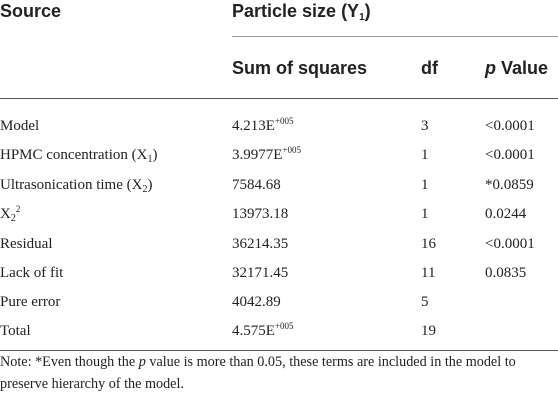  I want to click on row-total-df: 19, so click(428, 331).